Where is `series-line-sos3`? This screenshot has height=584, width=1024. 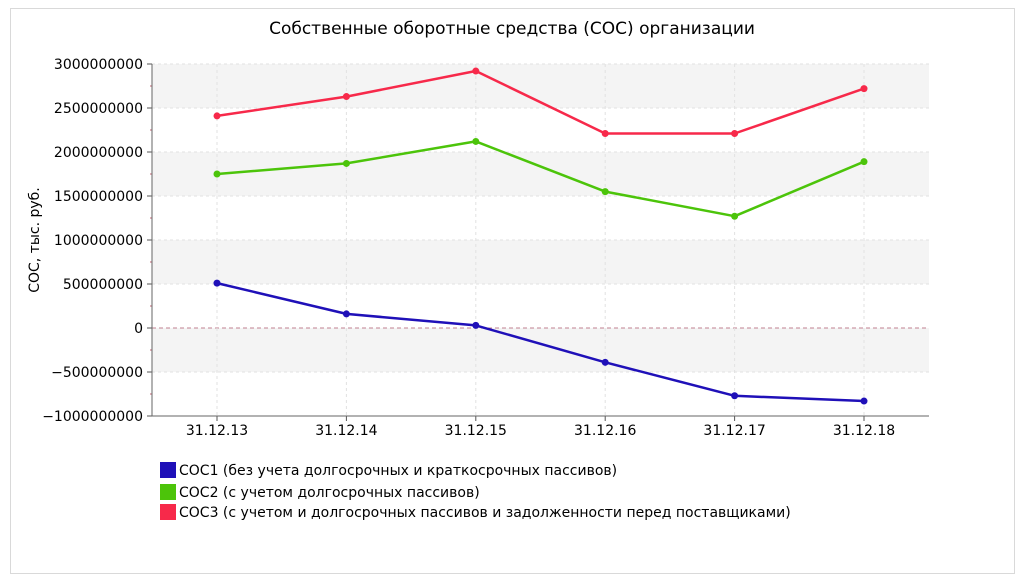
series-line-sos3 is located at coordinates (540, 102).